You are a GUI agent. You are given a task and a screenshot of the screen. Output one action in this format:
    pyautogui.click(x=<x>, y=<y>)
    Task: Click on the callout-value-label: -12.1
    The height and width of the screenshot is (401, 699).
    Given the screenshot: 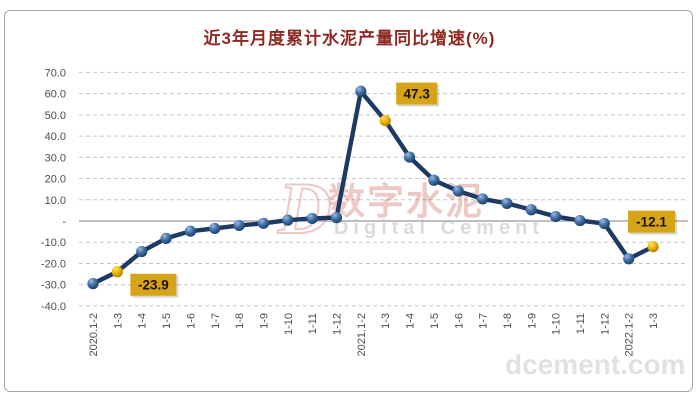 What is the action you would take?
    pyautogui.click(x=651, y=222)
    